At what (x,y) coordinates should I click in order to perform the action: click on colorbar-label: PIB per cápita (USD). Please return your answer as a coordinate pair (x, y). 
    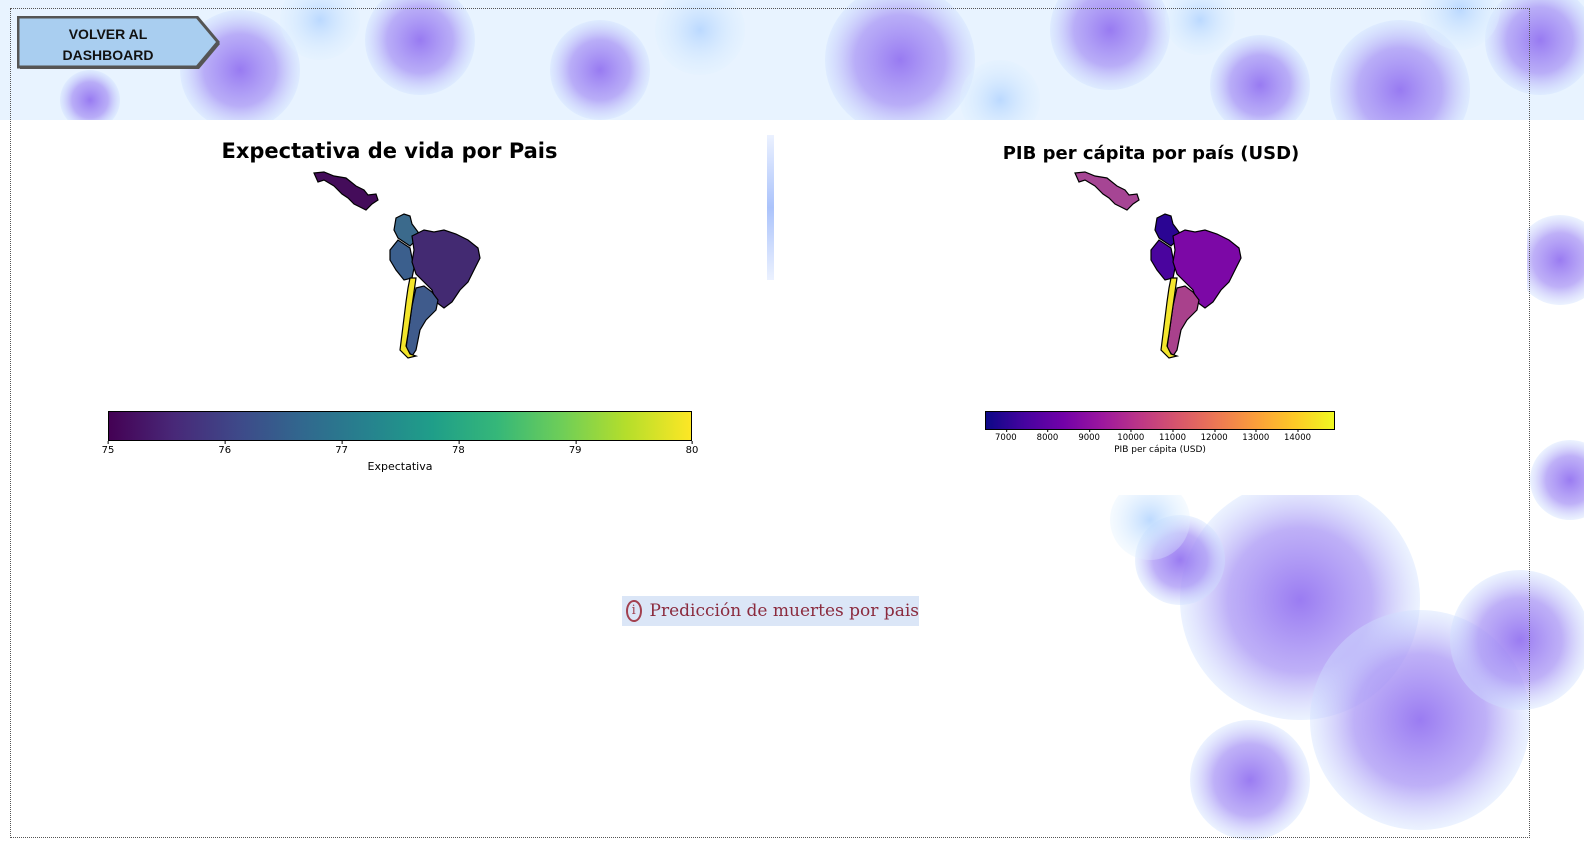
    Looking at the image, I should click on (1160, 450).